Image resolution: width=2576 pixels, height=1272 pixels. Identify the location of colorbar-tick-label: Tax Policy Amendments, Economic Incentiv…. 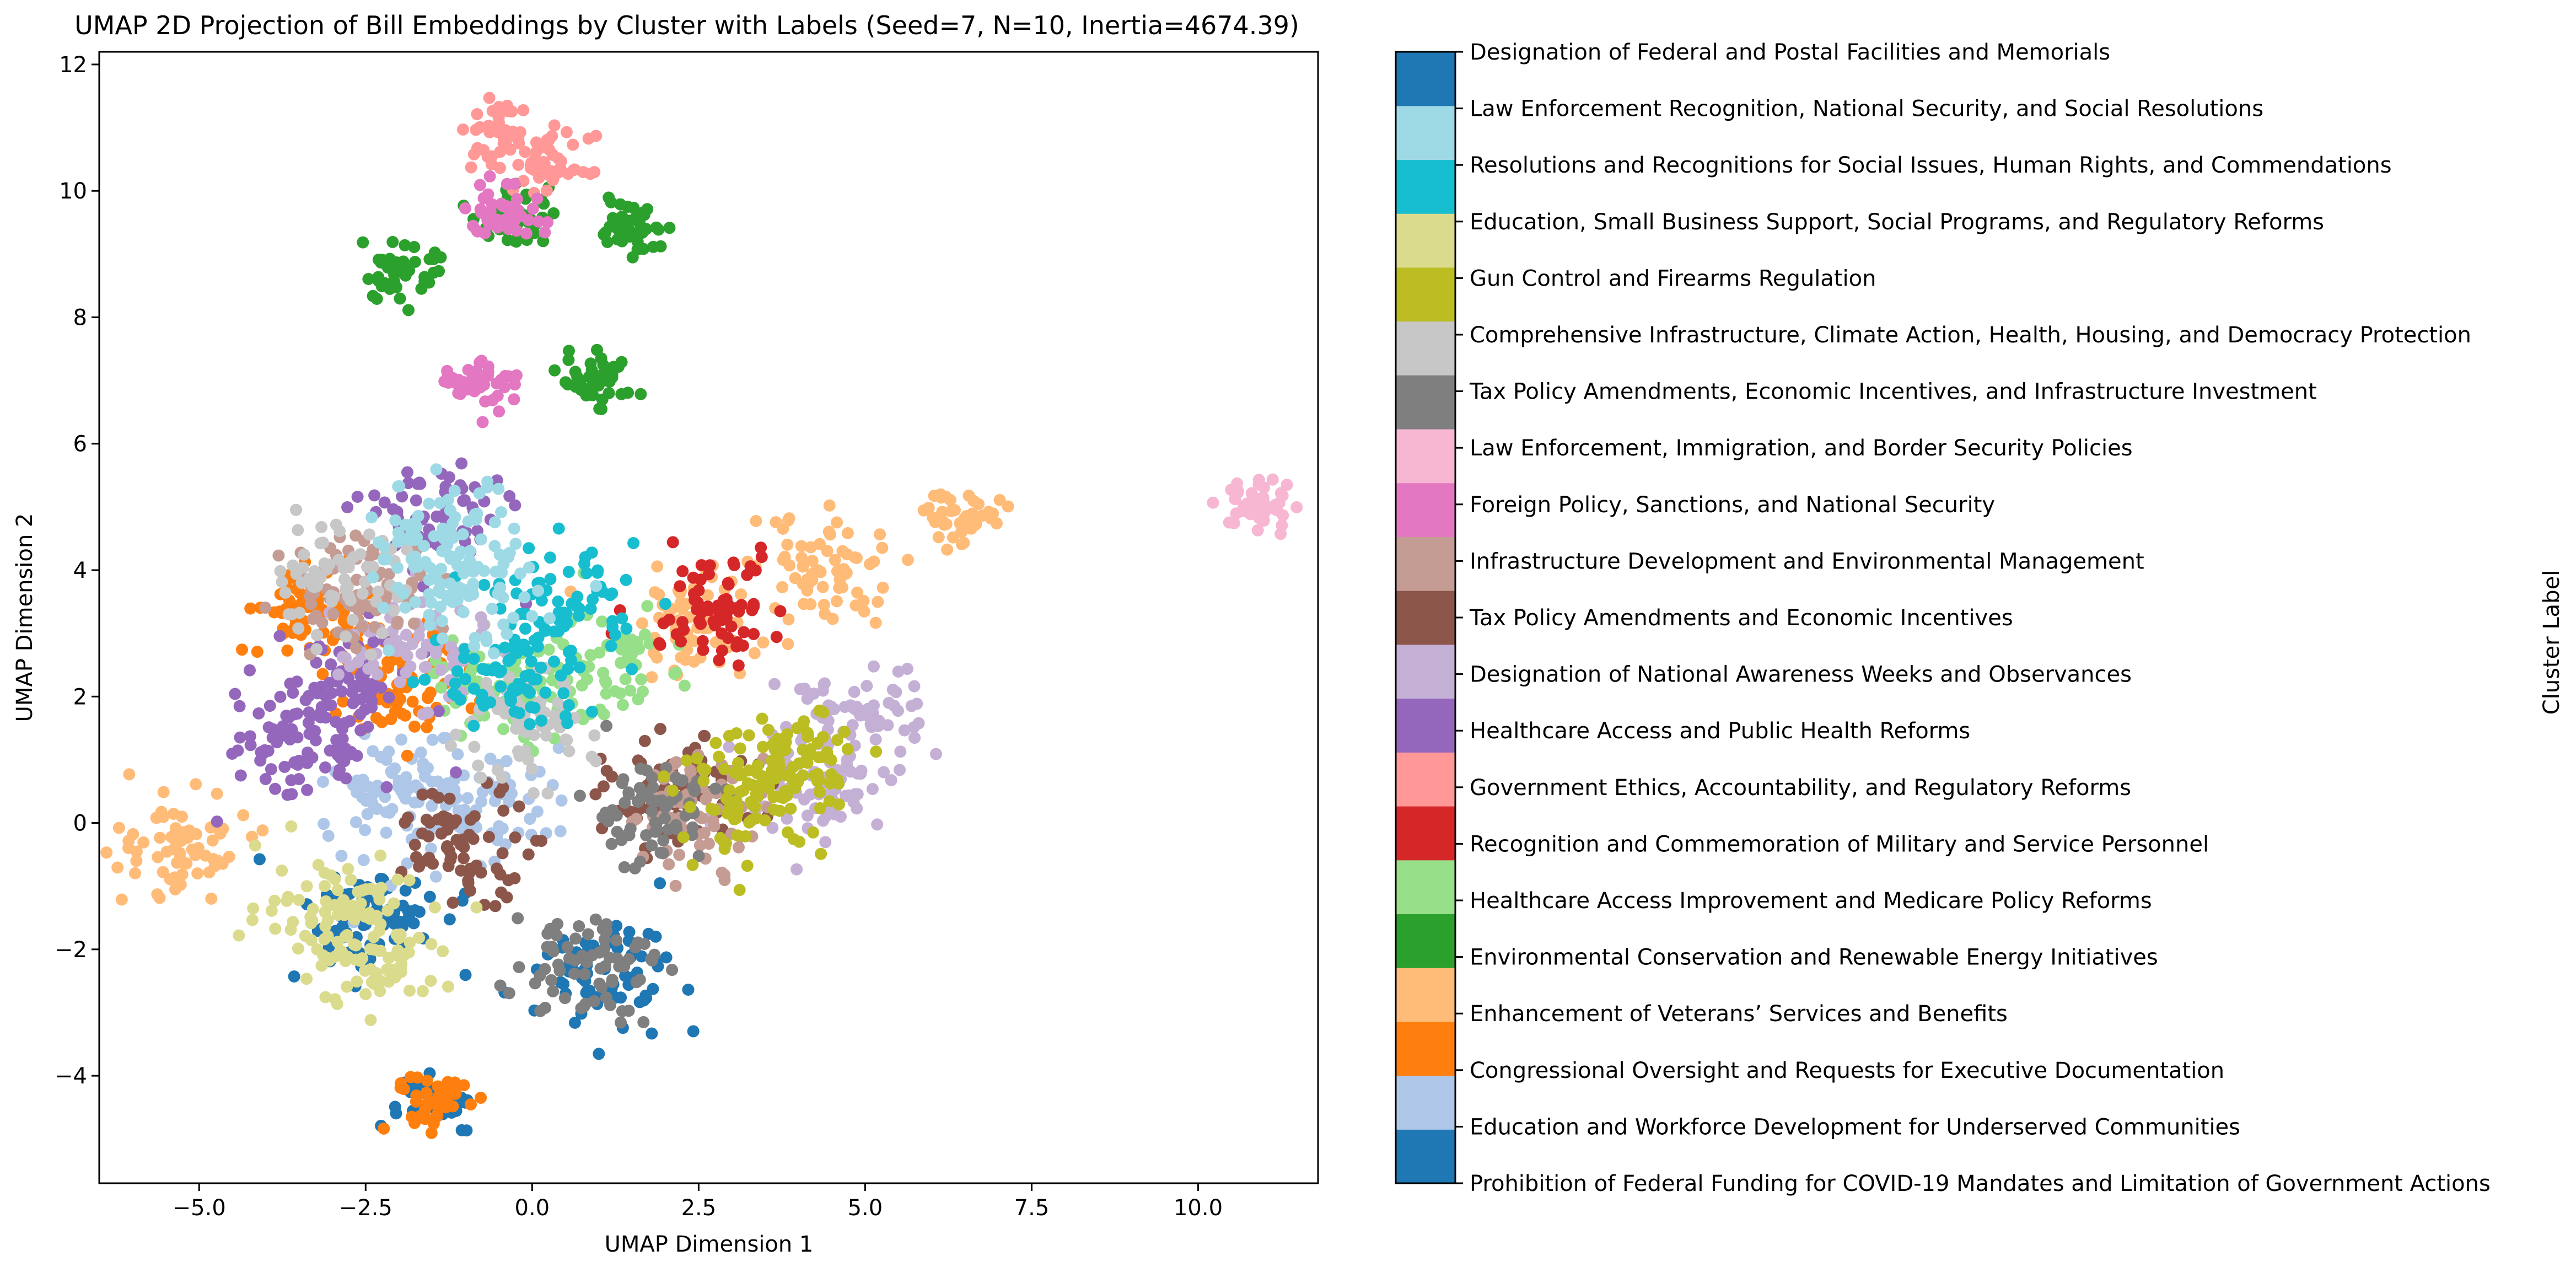
(1893, 392).